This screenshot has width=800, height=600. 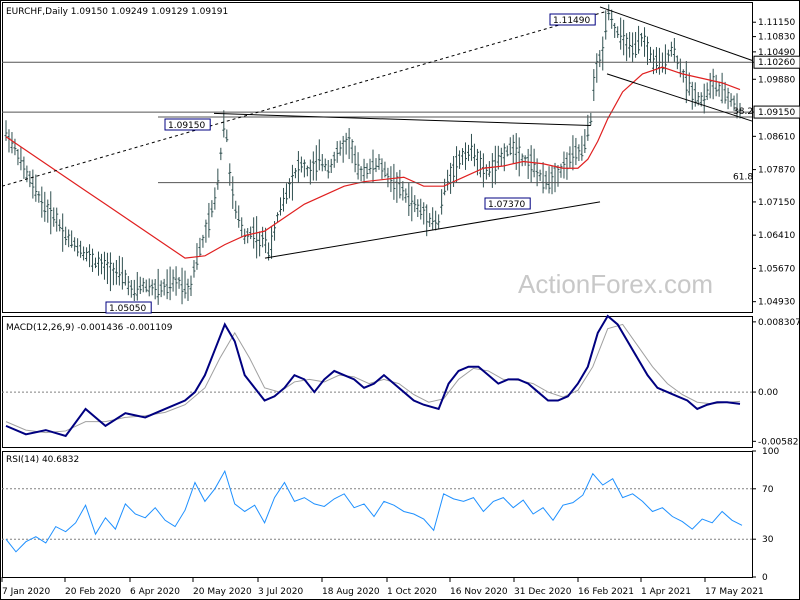 What do you see at coordinates (776, 203) in the screenshot?
I see `price-tick-label: 1.07150` at bounding box center [776, 203].